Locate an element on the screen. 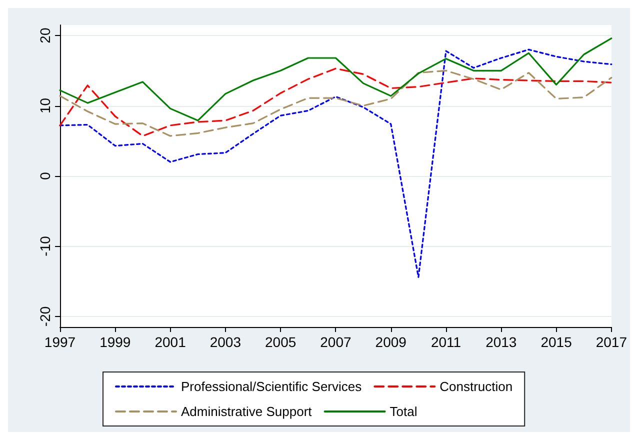  legend-label: Administrative Support is located at coordinates (246, 411).